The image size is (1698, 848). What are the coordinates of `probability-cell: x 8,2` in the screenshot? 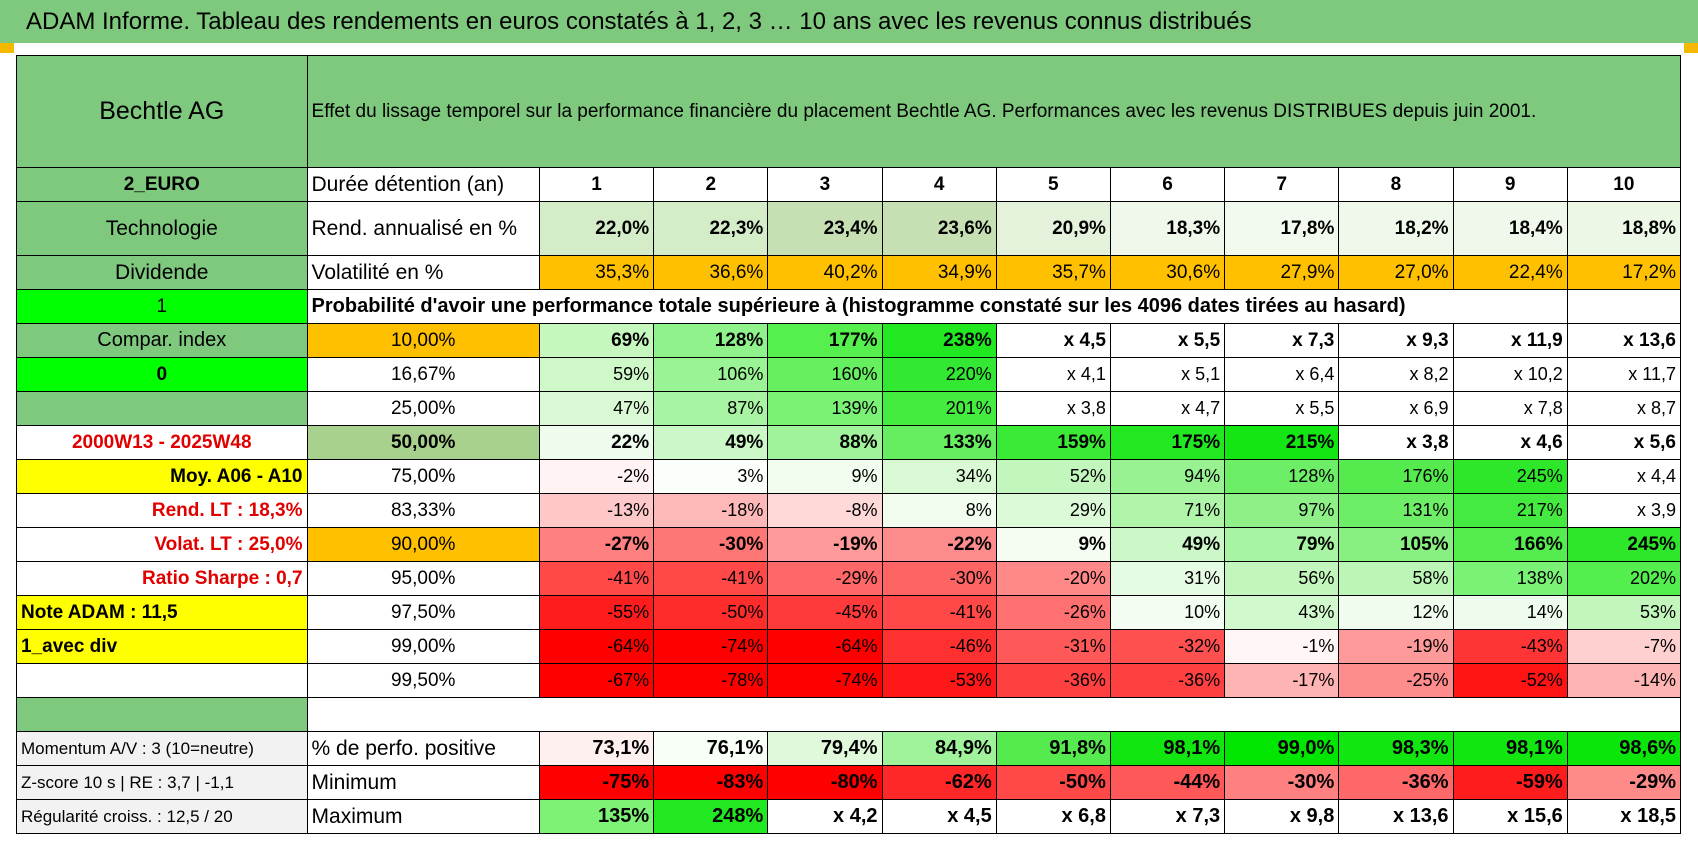 It's located at (1396, 374).